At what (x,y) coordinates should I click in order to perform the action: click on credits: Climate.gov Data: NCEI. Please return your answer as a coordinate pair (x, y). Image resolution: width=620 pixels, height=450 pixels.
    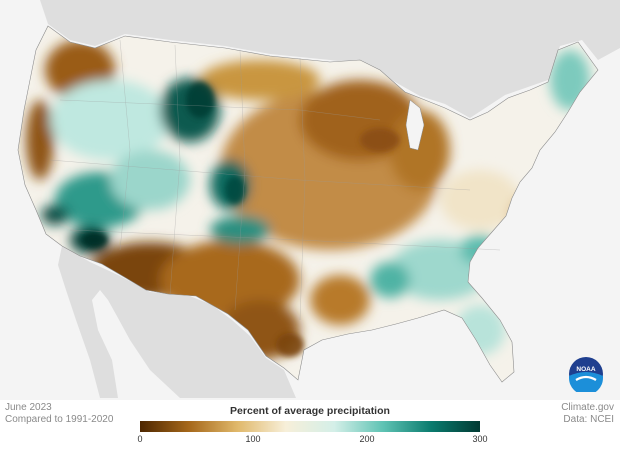
    Looking at the image, I should click on (587, 414).